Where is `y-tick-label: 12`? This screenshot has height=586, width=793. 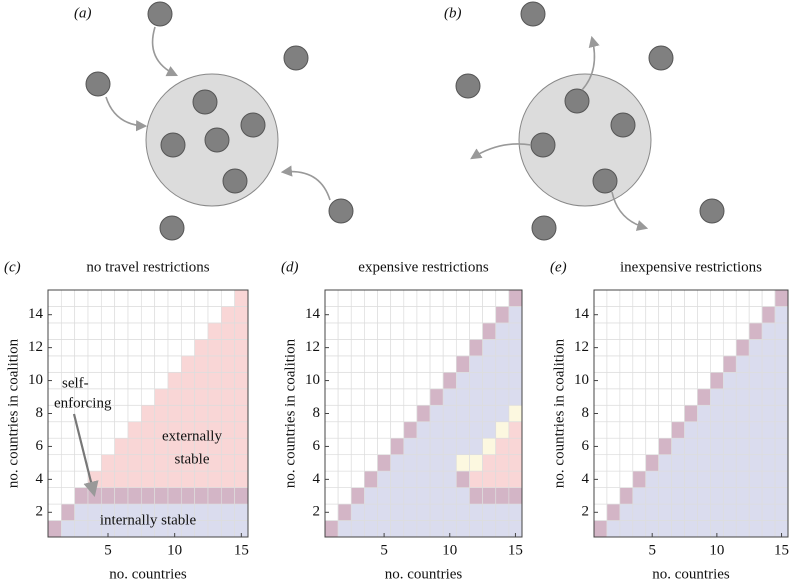
y-tick-label: 12 is located at coordinates (312, 347).